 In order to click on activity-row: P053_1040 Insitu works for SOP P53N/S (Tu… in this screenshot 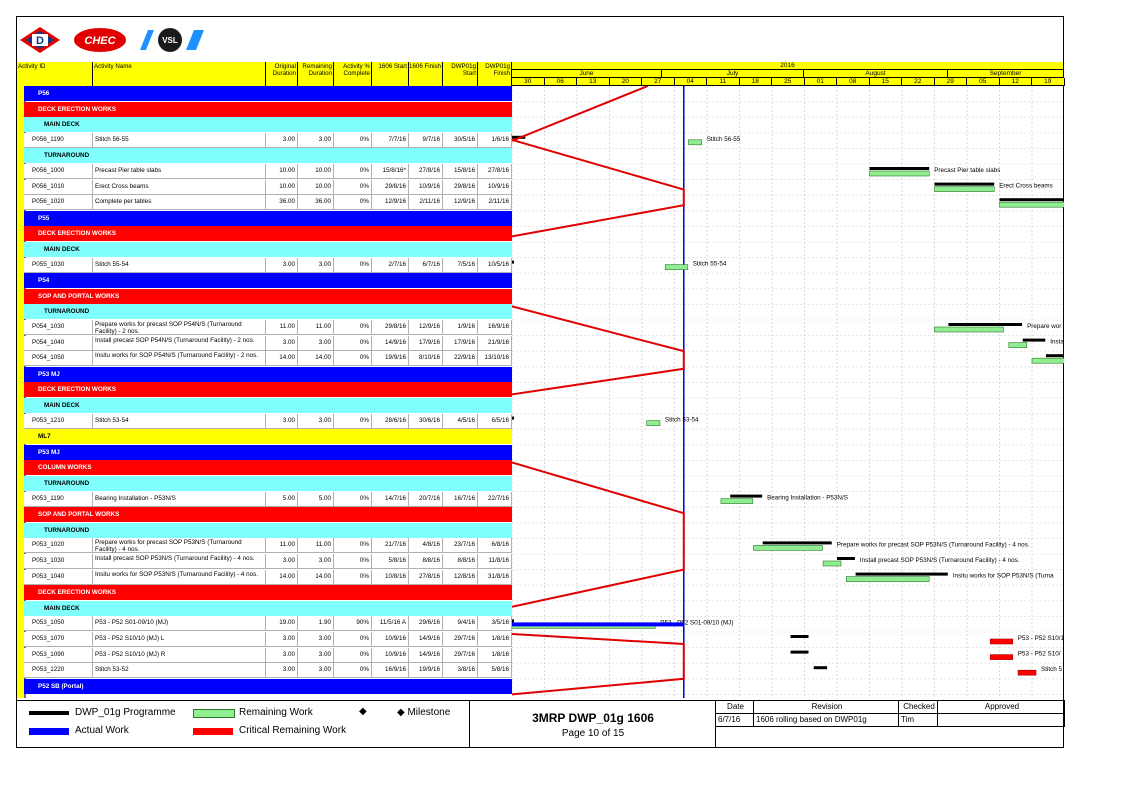, I will do `click(268, 577)`.